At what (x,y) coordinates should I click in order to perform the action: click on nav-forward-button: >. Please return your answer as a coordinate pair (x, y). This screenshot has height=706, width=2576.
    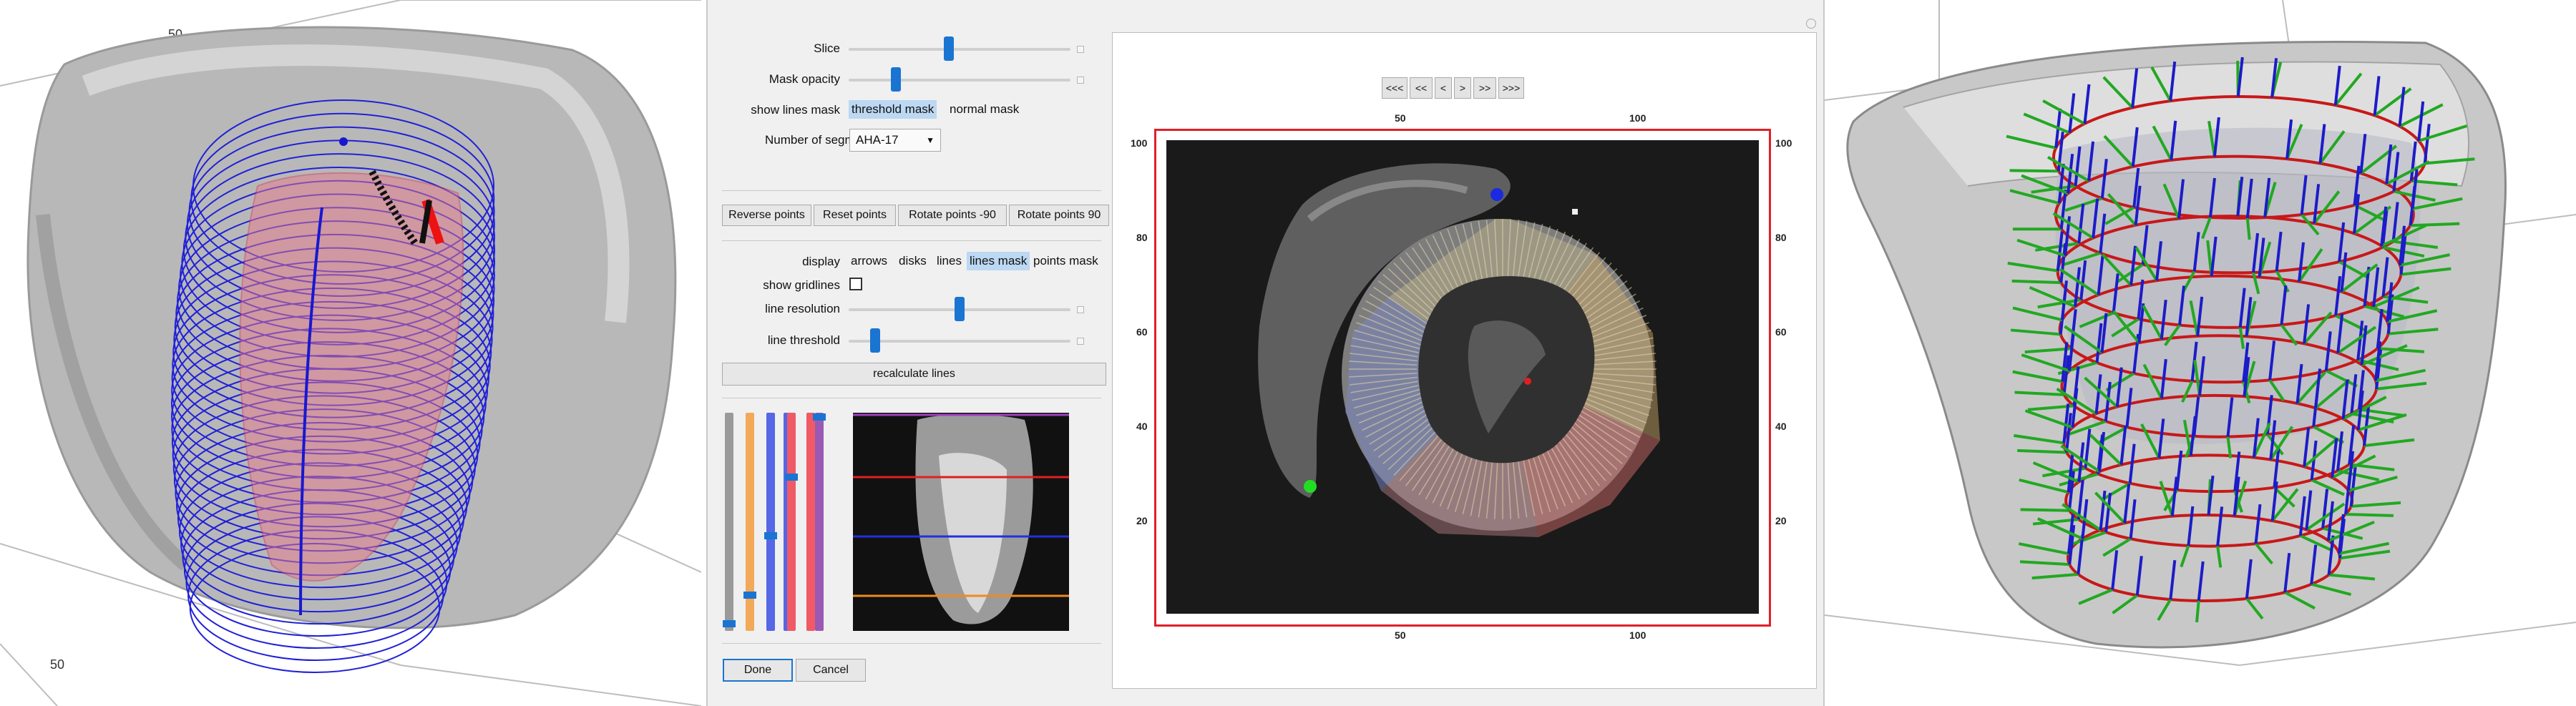
    Looking at the image, I should click on (1462, 88).